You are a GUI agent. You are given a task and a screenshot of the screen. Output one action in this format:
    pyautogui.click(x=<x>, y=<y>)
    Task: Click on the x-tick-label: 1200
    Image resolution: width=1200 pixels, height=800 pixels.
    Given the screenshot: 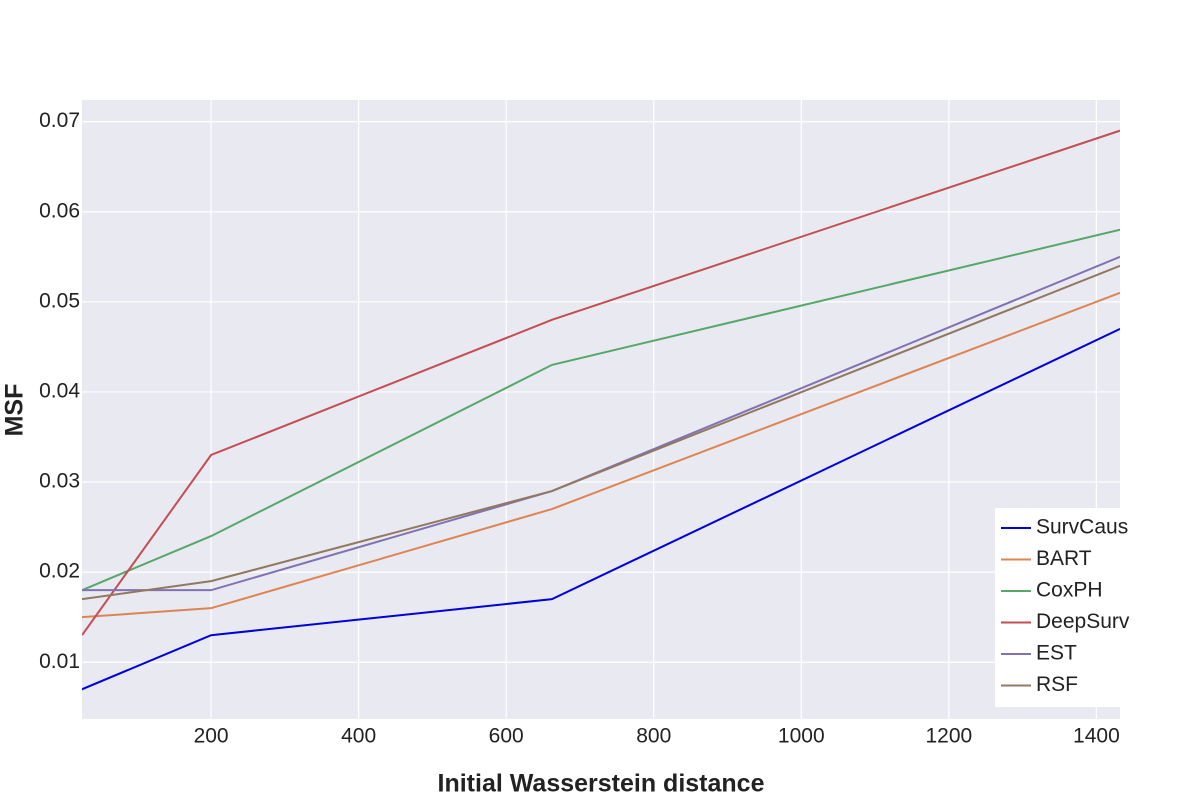 What is the action you would take?
    pyautogui.click(x=948, y=736)
    